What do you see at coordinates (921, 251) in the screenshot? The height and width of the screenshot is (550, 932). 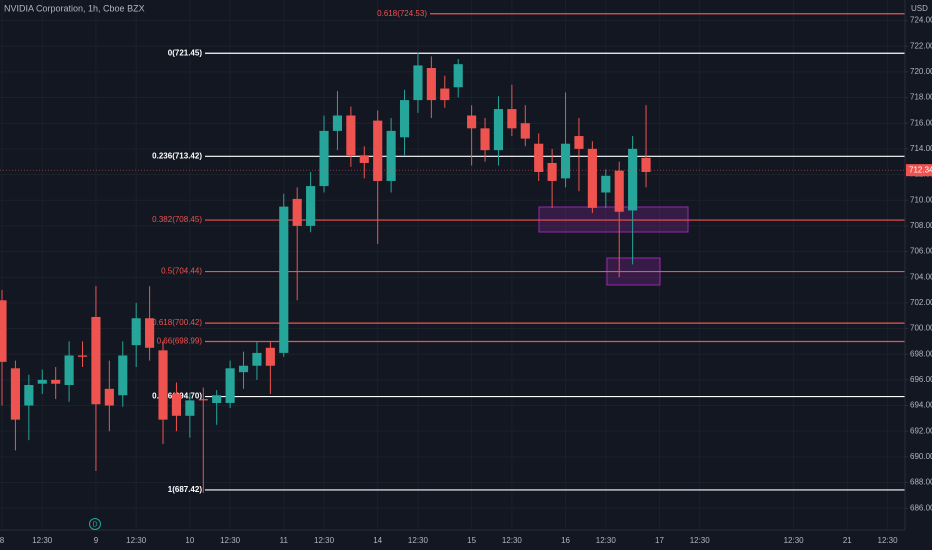 I see `y-tick-label: 706.00` at bounding box center [921, 251].